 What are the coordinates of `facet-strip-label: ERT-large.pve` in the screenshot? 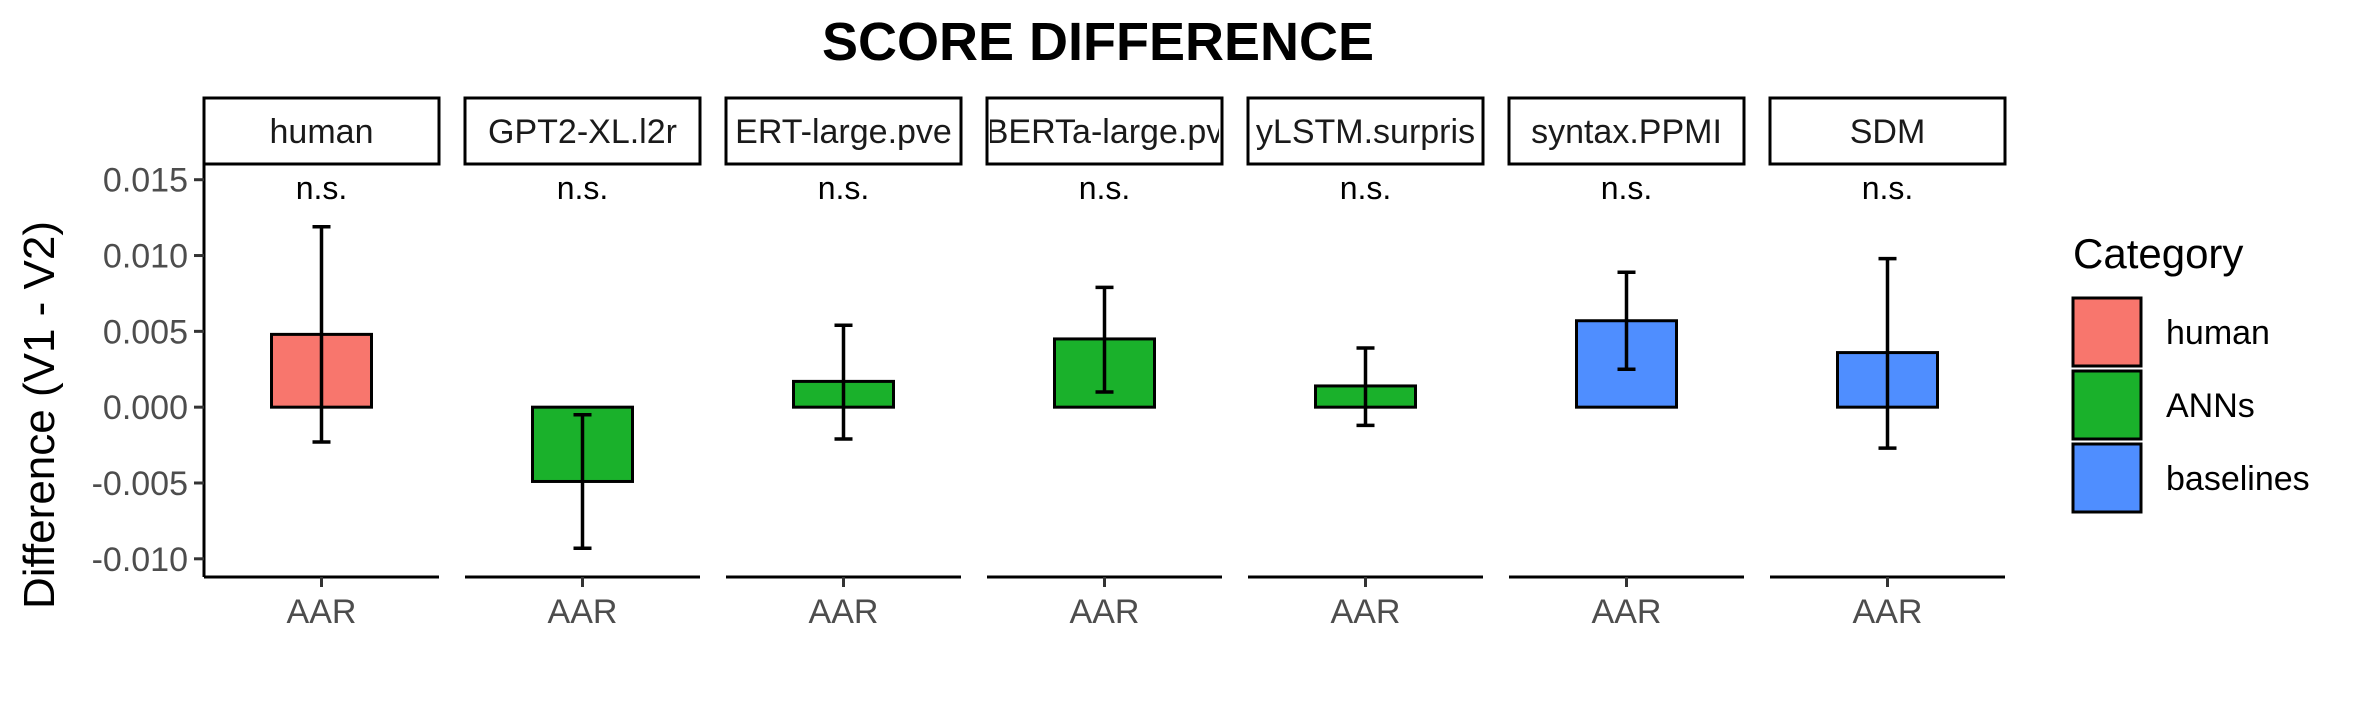 It's located at (843, 132).